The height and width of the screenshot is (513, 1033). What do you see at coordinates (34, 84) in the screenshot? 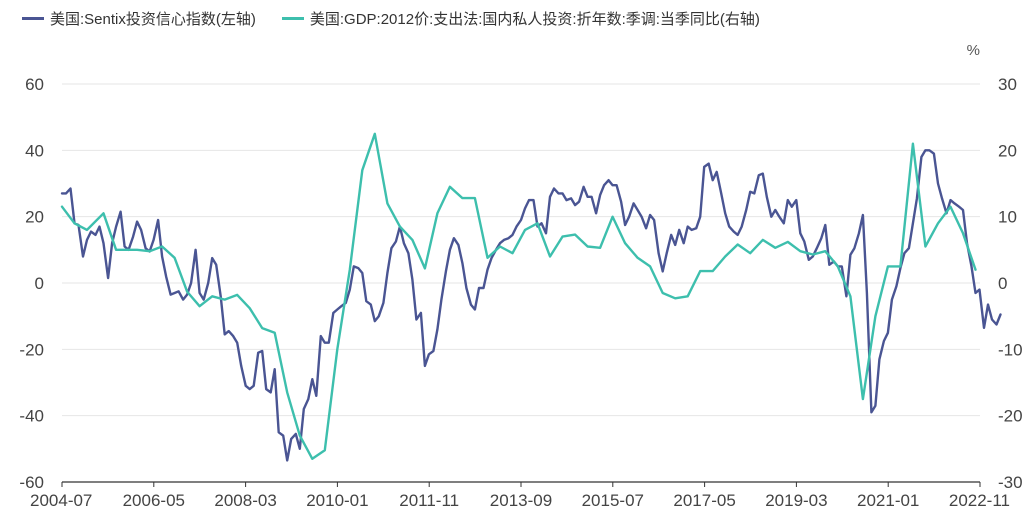
I see `left-tick-label: 60` at bounding box center [34, 84].